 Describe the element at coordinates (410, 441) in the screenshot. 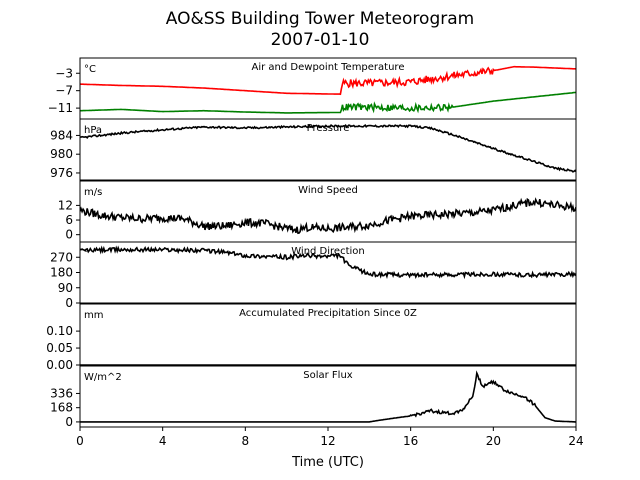

I see `x-tick-label: 16` at that location.